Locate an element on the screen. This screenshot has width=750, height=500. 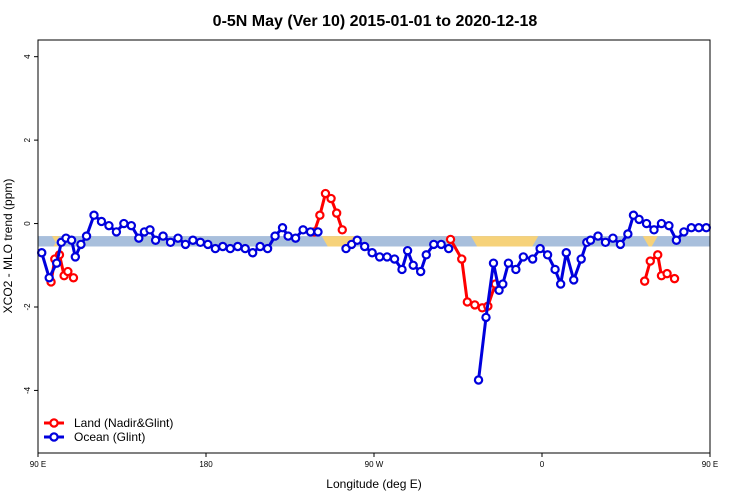
legend-label: Land (Nadir&Glint) is located at coordinates (123, 423).